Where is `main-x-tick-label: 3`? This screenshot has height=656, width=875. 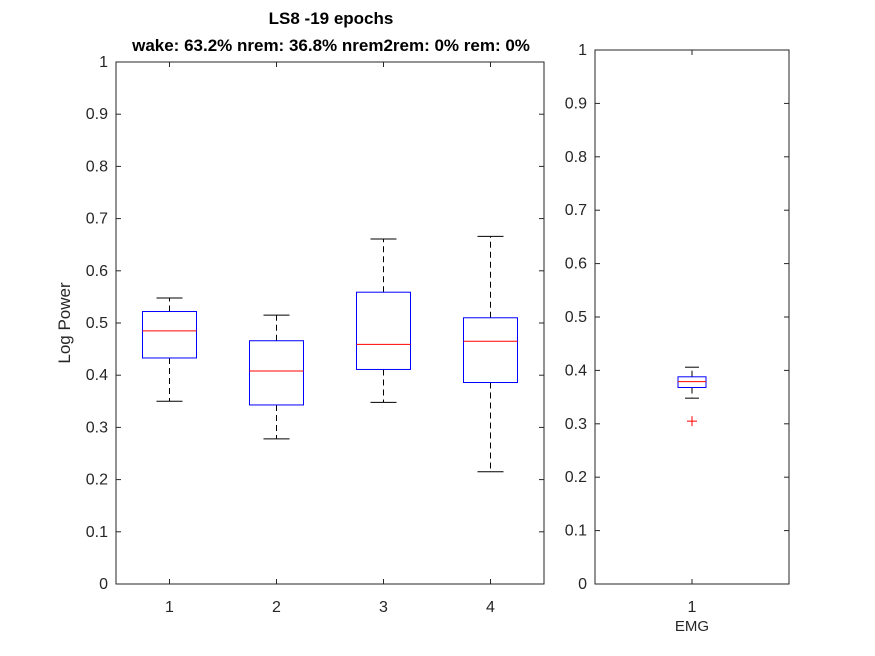 main-x-tick-label: 3 is located at coordinates (383, 607).